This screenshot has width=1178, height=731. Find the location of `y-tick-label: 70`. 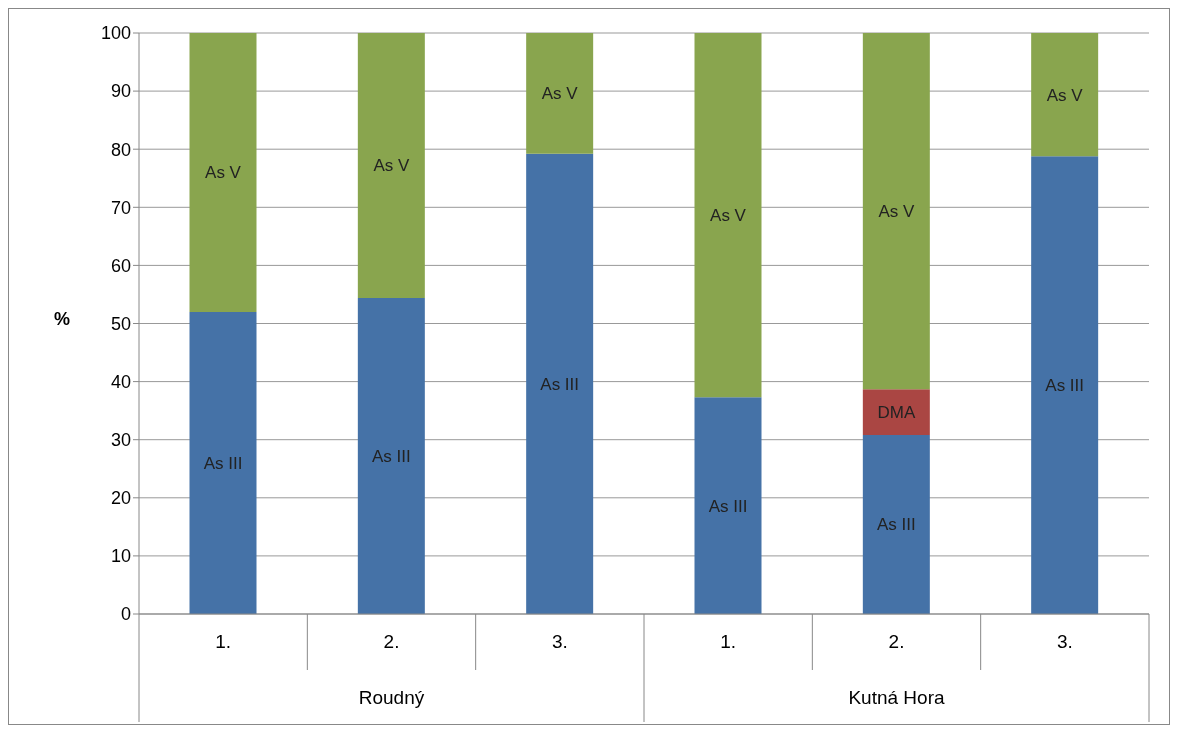

y-tick-label: 70 is located at coordinates (120, 207).